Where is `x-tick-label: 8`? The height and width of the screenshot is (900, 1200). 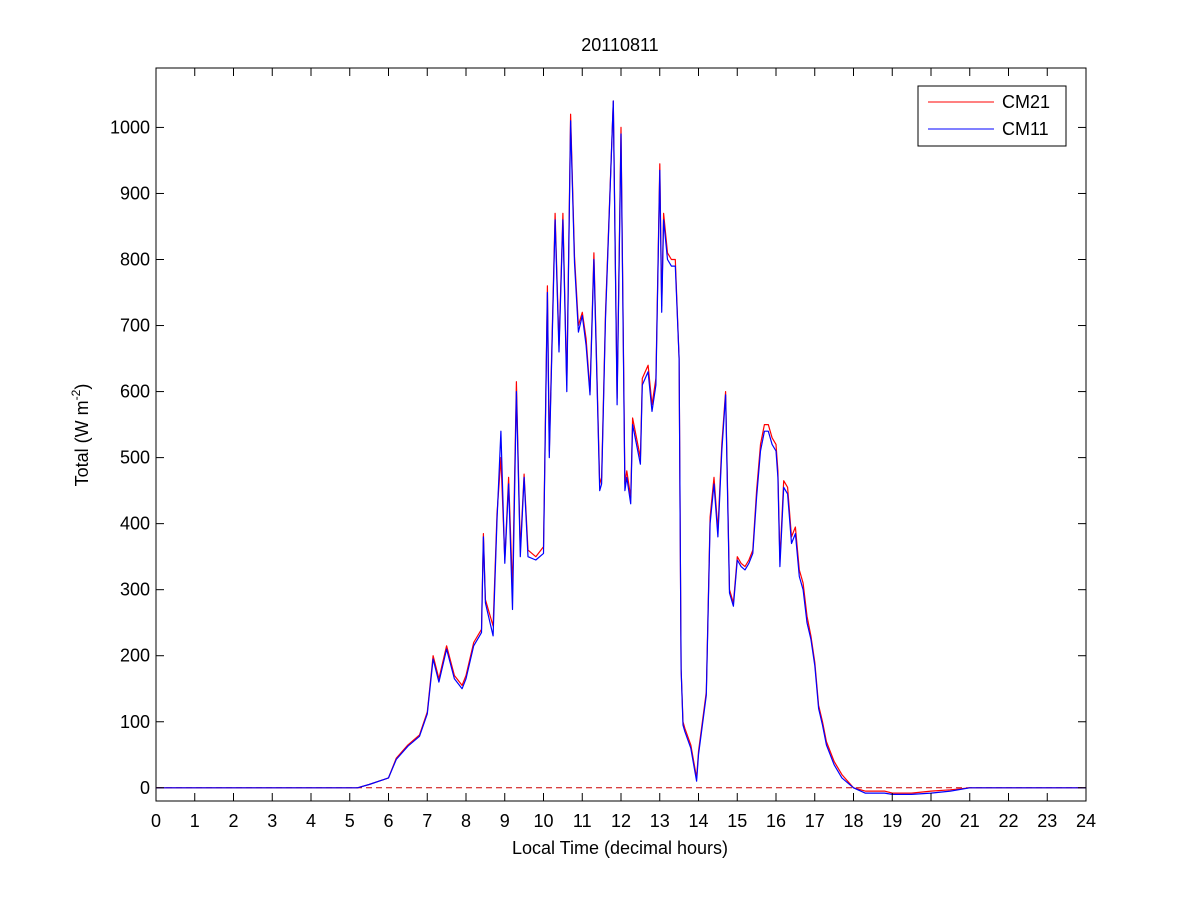
x-tick-label: 8 is located at coordinates (466, 821).